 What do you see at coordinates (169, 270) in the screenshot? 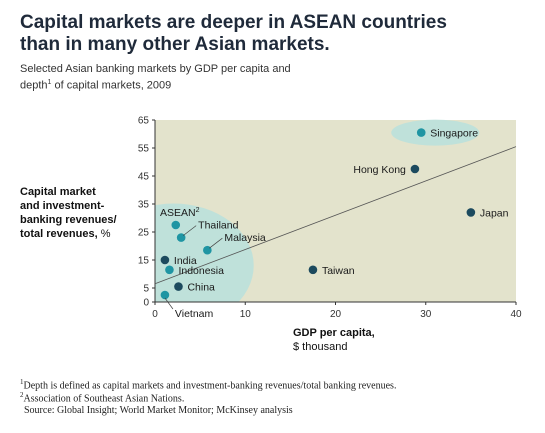
I see `point-indonesia` at bounding box center [169, 270].